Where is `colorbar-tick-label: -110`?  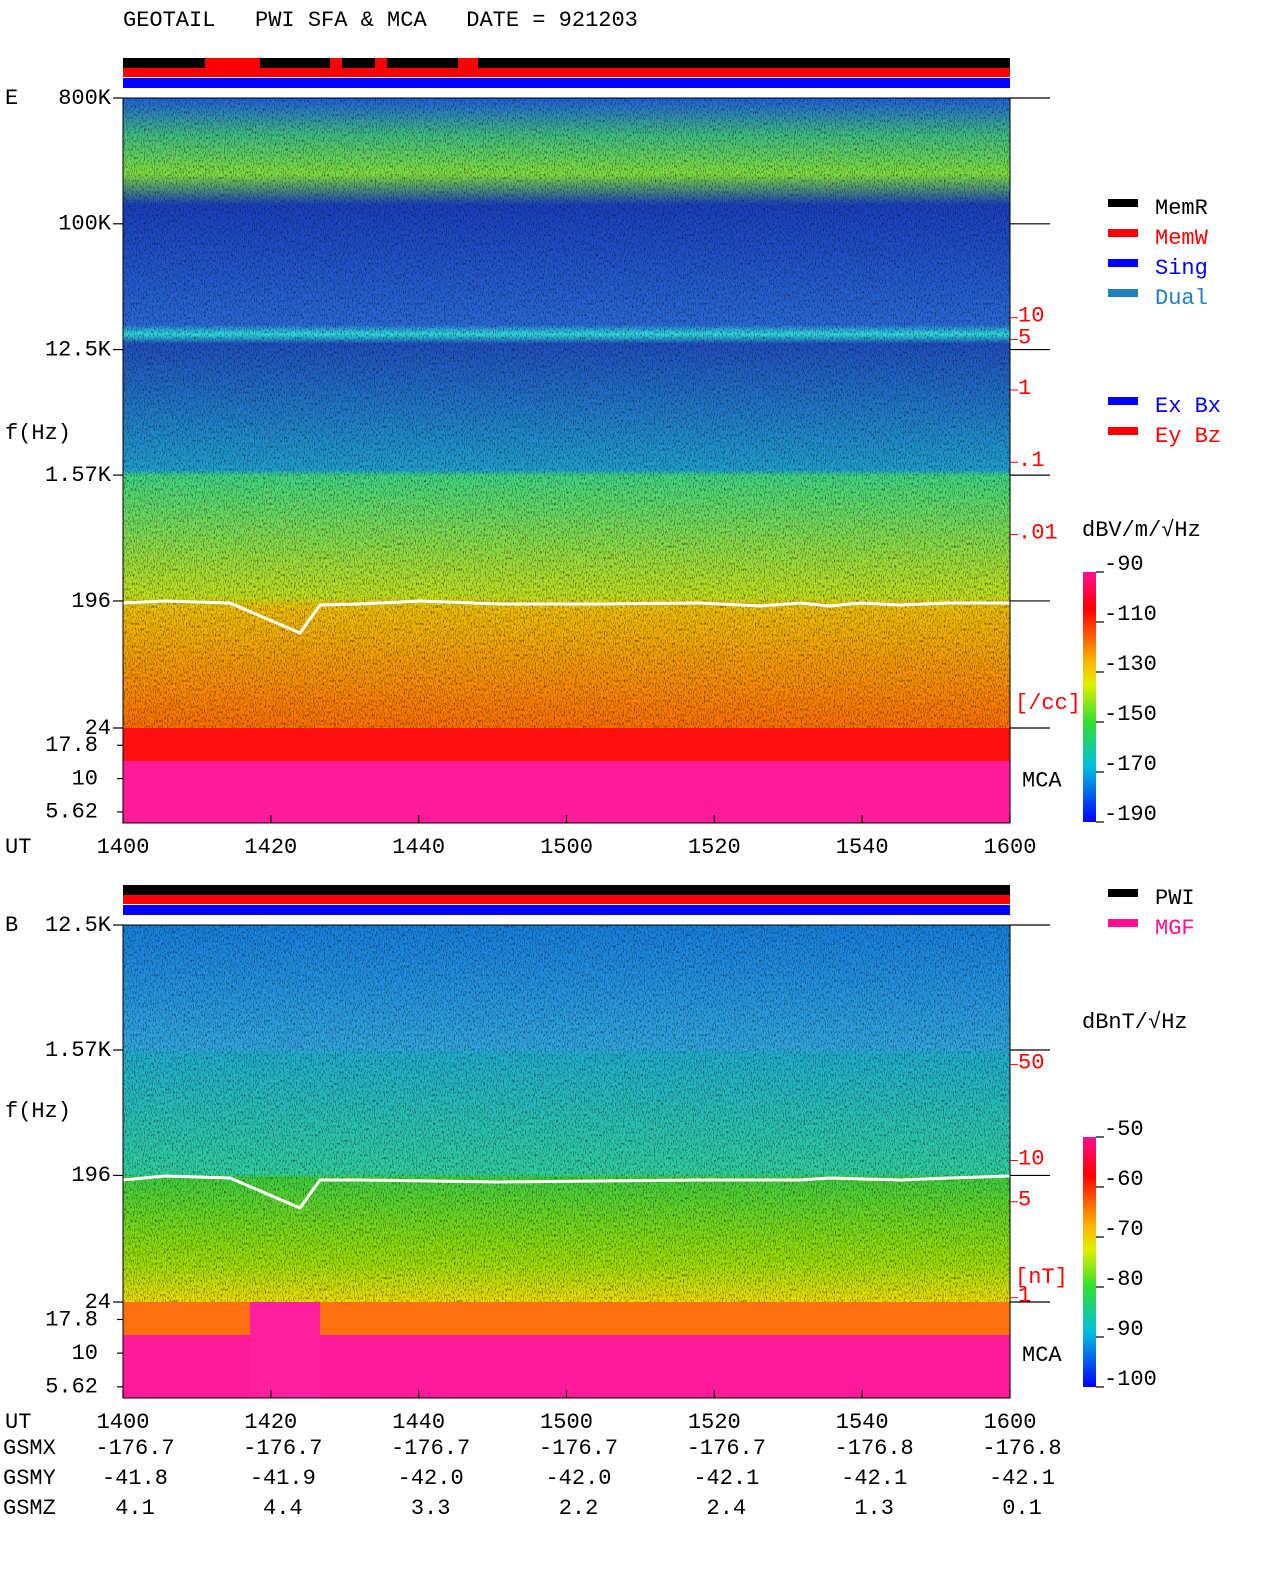
colorbar-tick-label: -110 is located at coordinates (1130, 614).